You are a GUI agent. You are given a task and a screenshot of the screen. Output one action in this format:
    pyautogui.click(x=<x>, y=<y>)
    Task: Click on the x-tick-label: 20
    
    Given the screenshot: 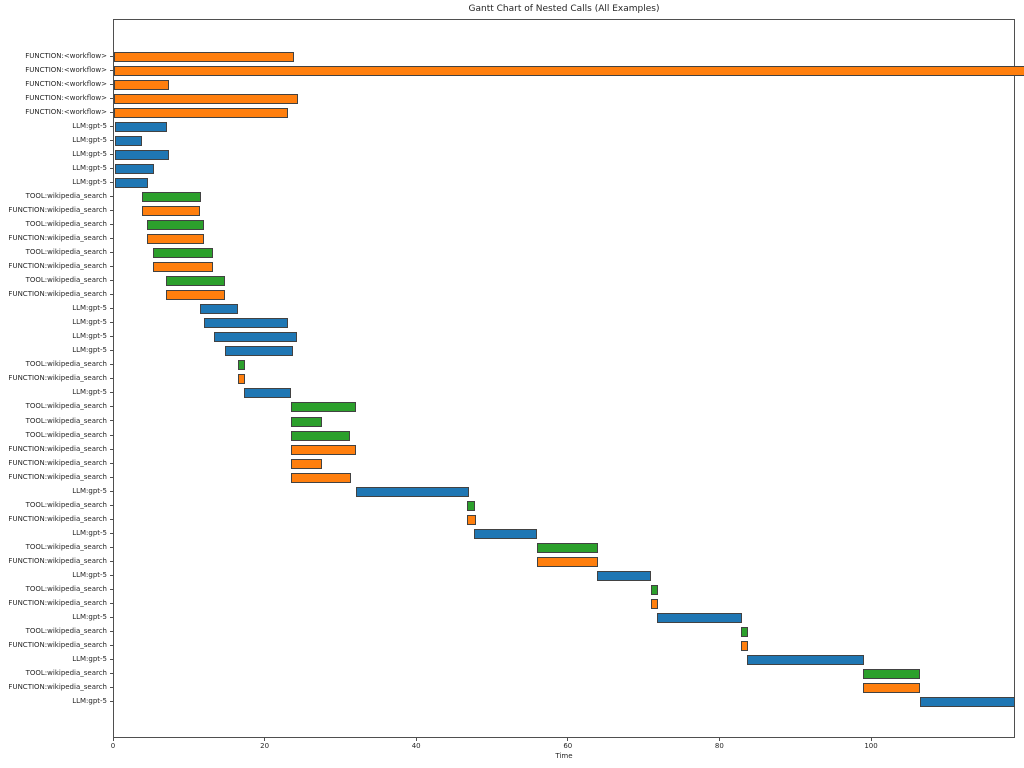 What is the action you would take?
    pyautogui.click(x=265, y=746)
    